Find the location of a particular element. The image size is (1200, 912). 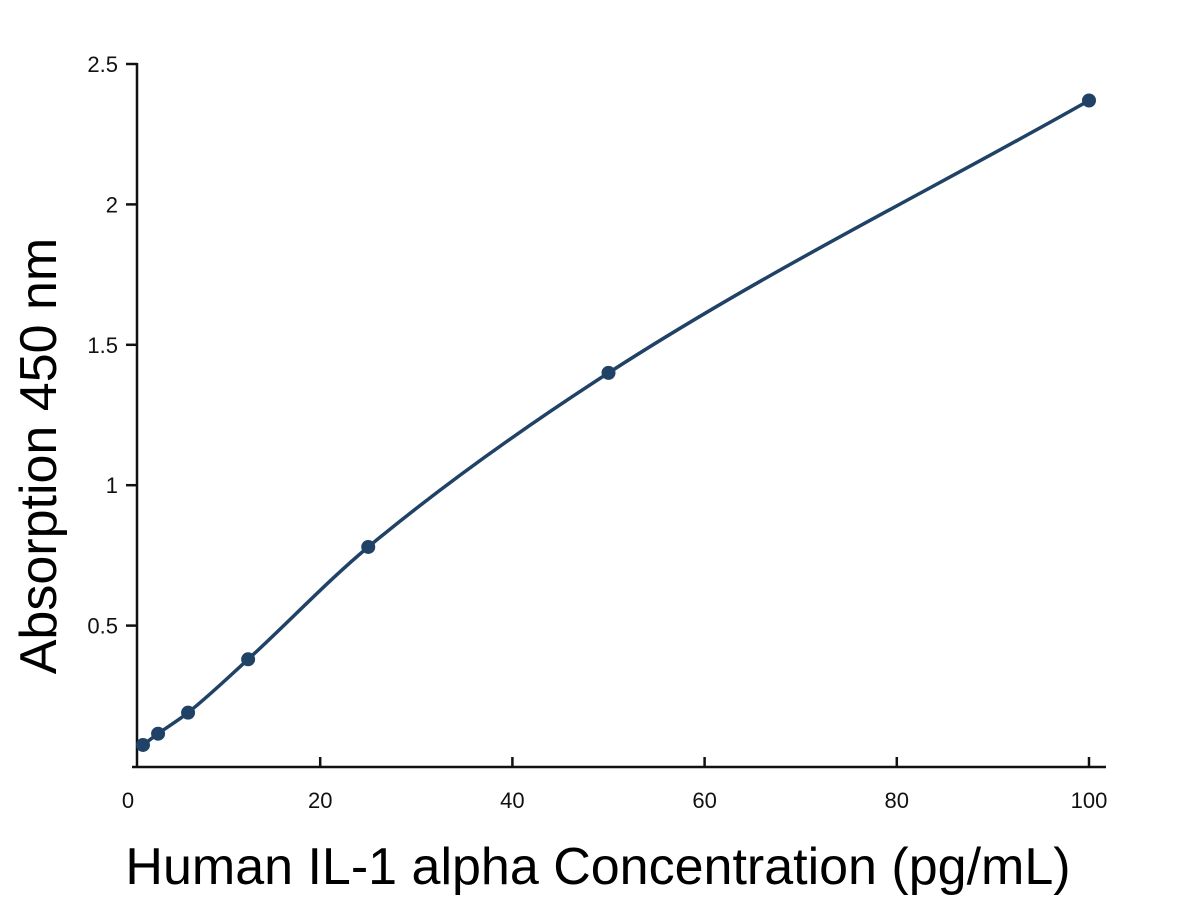

y-tick-label: 2.5 is located at coordinates (102, 64).